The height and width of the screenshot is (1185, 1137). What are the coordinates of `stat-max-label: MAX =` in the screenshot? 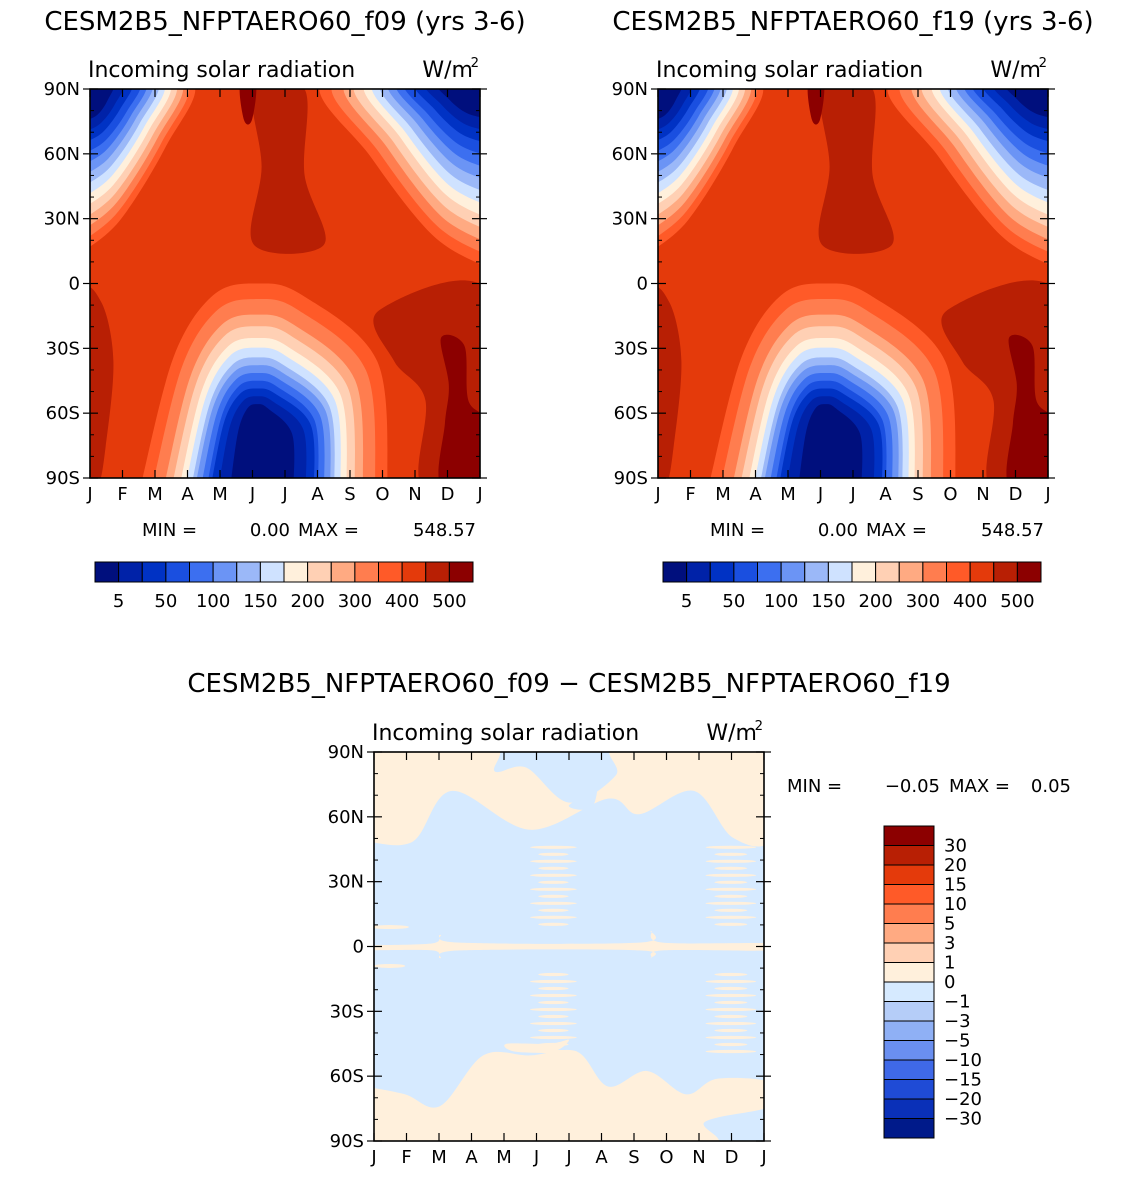 It's located at (979, 786).